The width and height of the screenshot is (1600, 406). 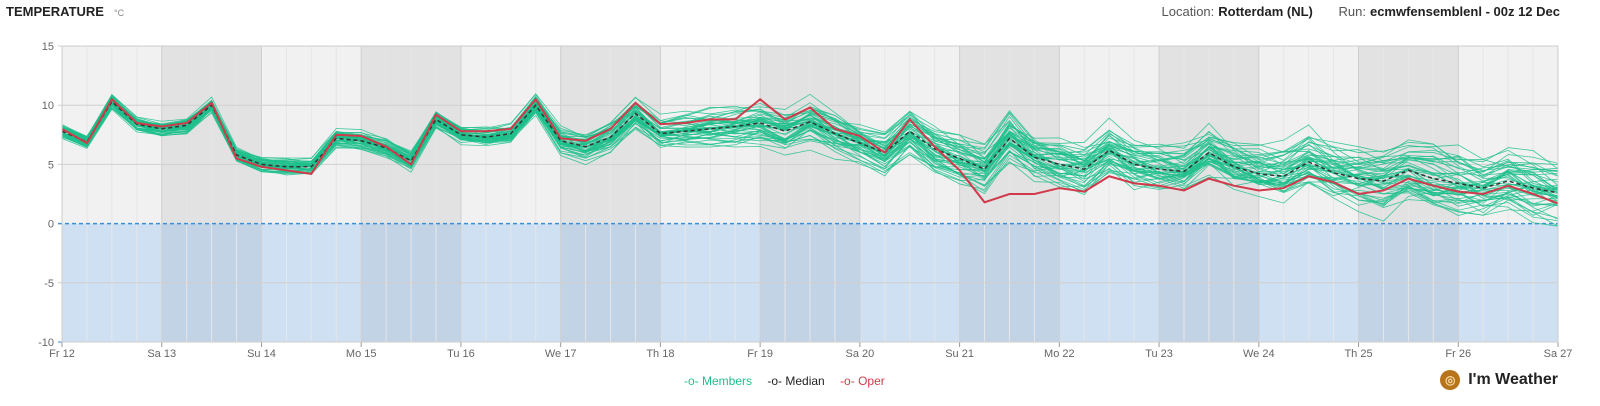 I want to click on legend-median: -o- Median, so click(x=796, y=381).